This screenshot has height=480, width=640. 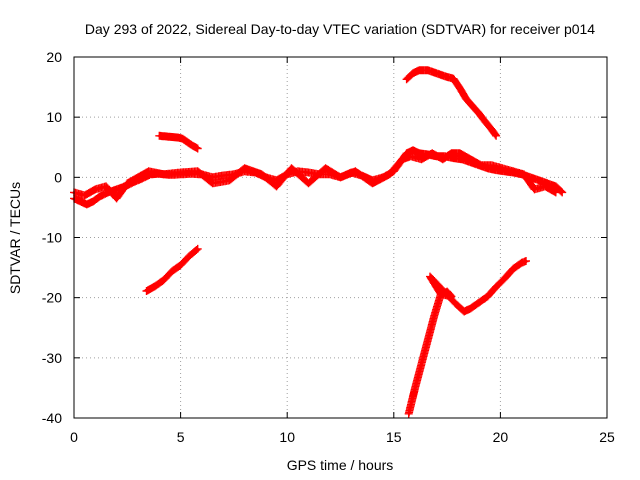 What do you see at coordinates (74, 437) in the screenshot?
I see `x-tick-label: 0` at bounding box center [74, 437].